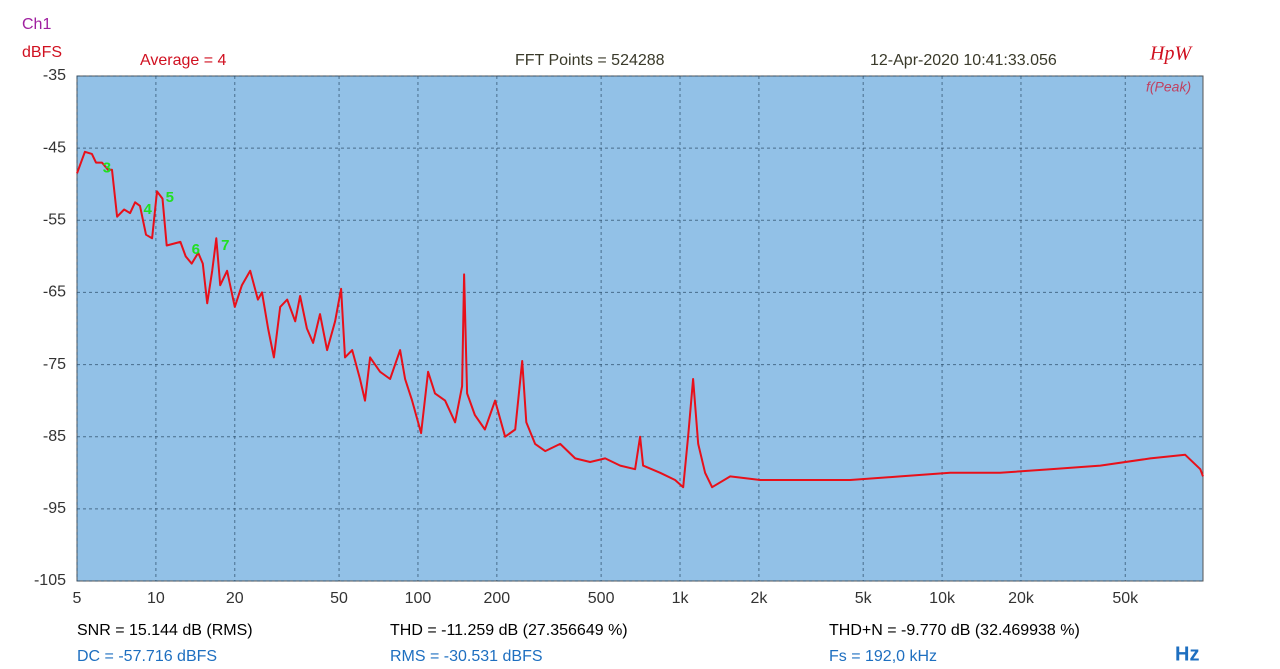  I want to click on fs: Fs = 192,0 kHz, so click(883, 656).